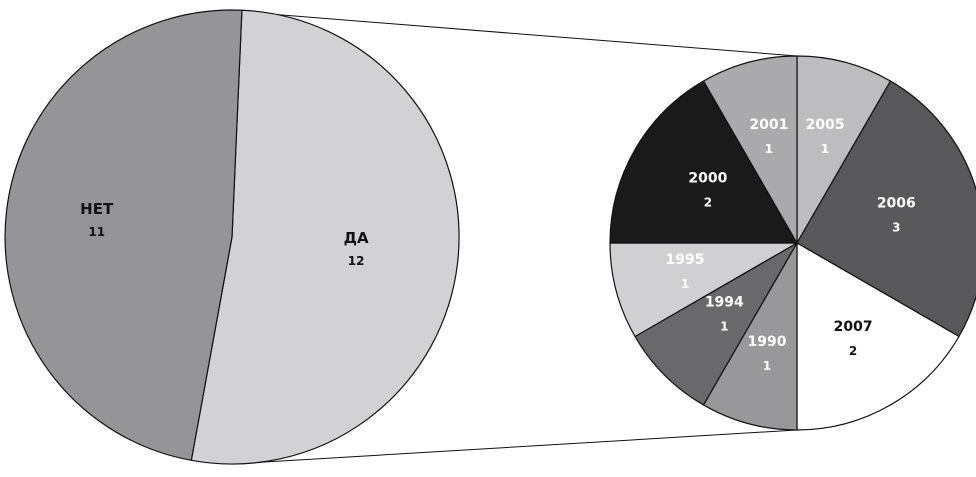 This screenshot has width=976, height=477. Describe the element at coordinates (750, 149) in the screenshot. I see `sub-slice-2001` at that location.